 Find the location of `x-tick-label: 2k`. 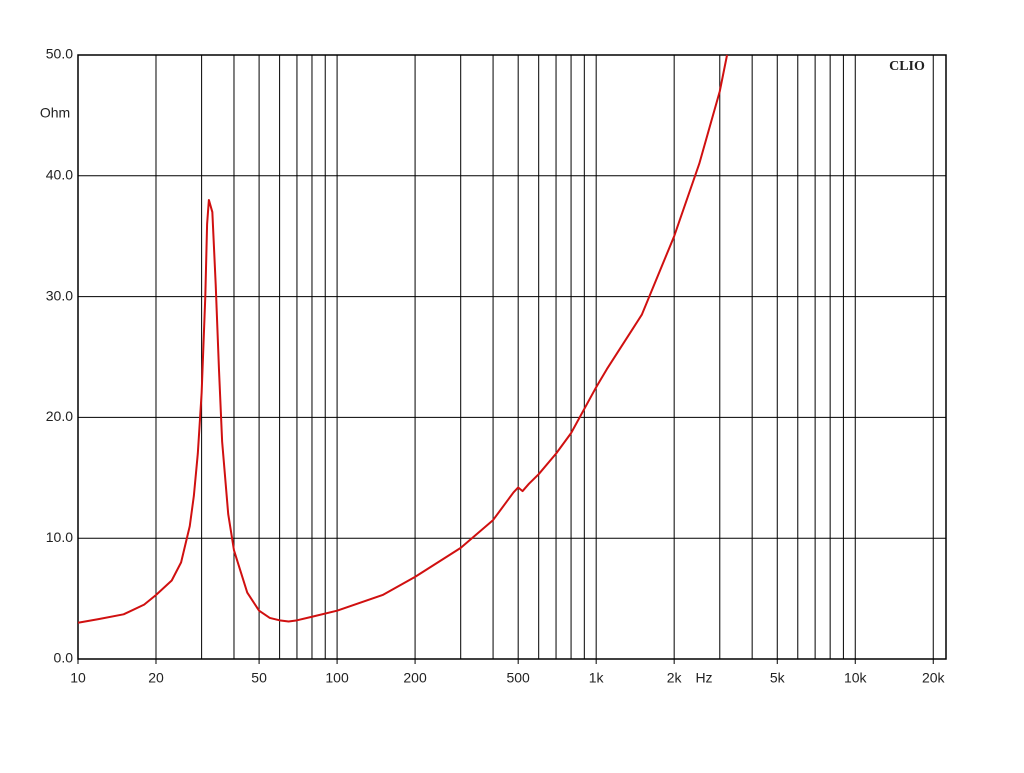

x-tick-label: 2k is located at coordinates (675, 678).